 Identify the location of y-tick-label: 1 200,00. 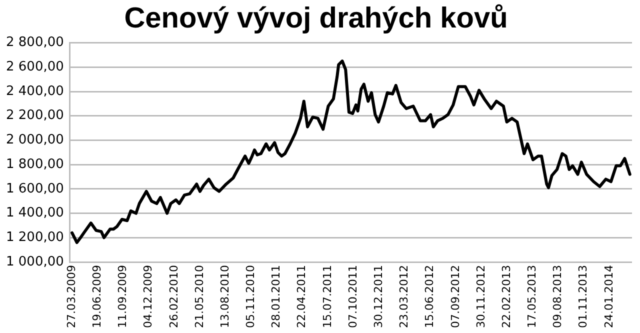
(35, 238).